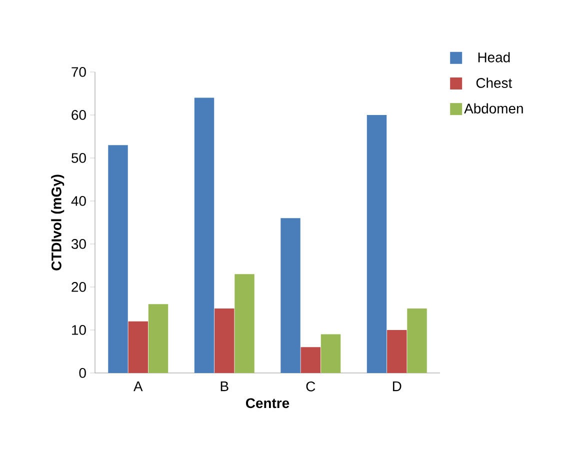 This screenshot has height=455, width=574. I want to click on y-tick-label: 50, so click(79, 158).